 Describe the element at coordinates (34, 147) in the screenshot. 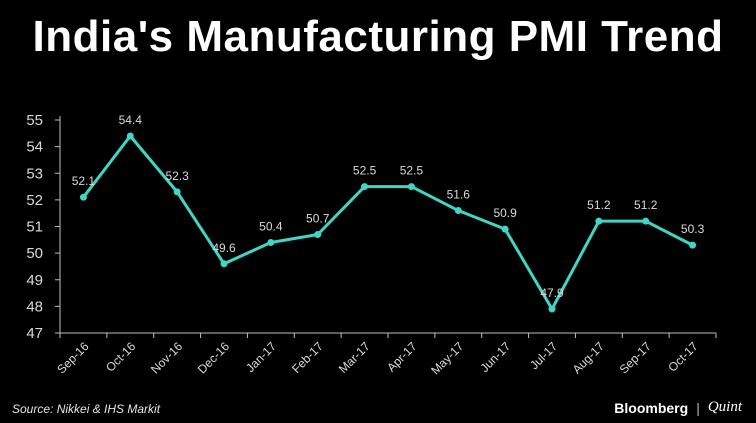

I see `y-tick-label: 54` at that location.